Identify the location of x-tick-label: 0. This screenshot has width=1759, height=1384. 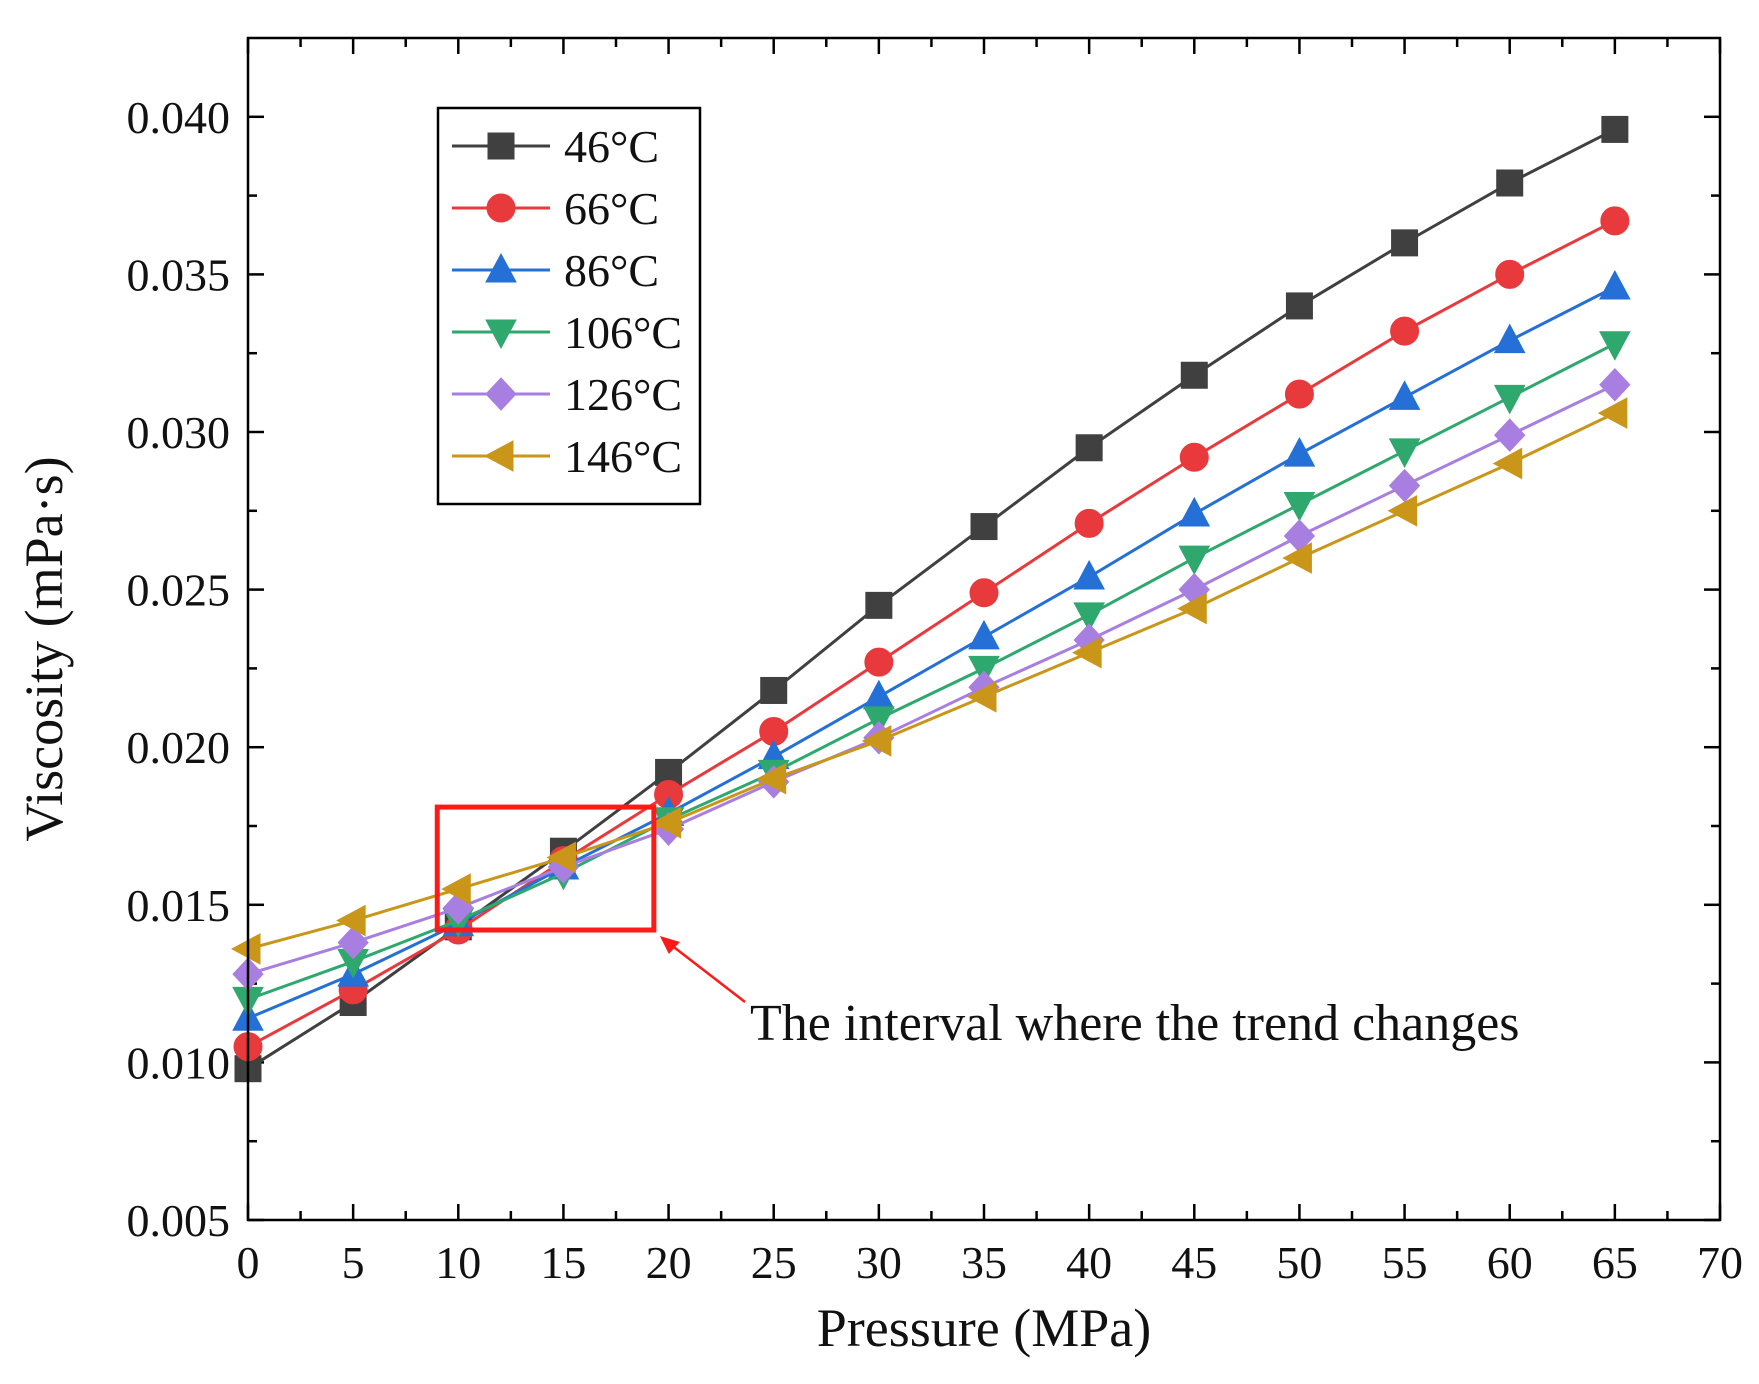
(248, 1262).